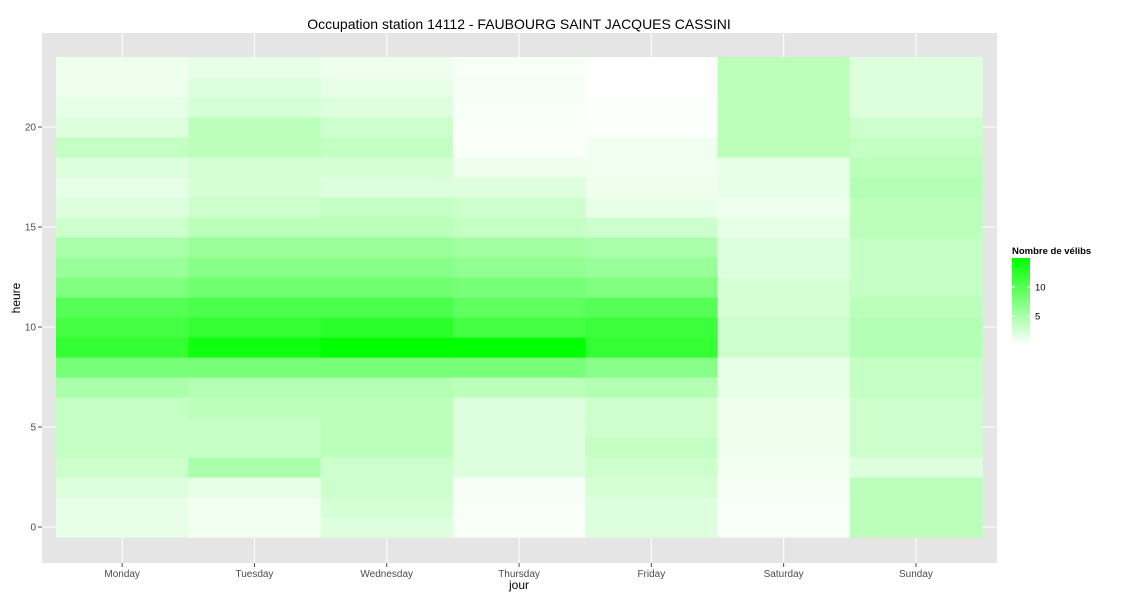  Describe the element at coordinates (31, 328) in the screenshot. I see `y-tick-label: 10` at that location.